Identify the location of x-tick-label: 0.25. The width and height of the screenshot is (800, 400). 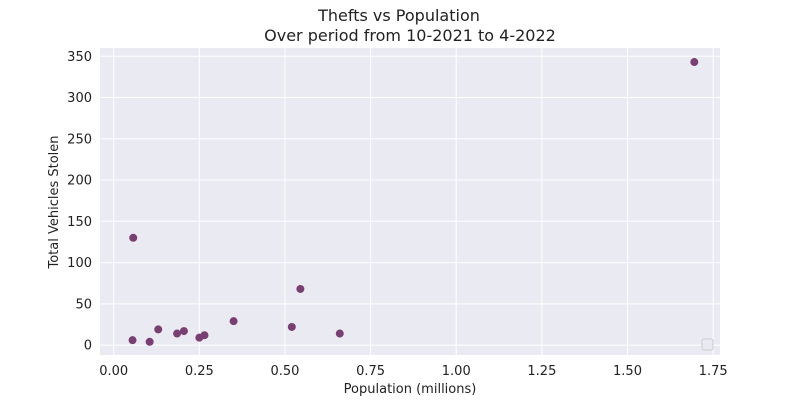
(199, 371).